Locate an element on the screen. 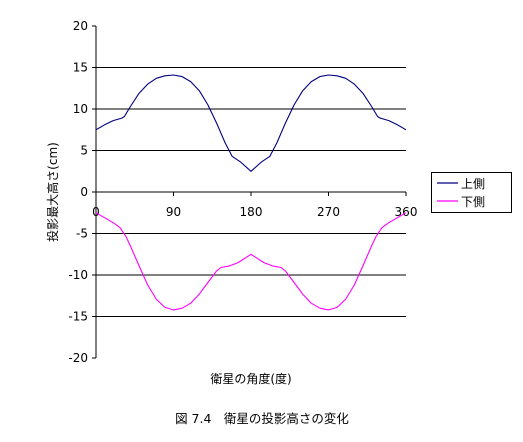 This screenshot has height=442, width=523. x-axis-ticks: 0 90 180 270 360 is located at coordinates (254, 205).